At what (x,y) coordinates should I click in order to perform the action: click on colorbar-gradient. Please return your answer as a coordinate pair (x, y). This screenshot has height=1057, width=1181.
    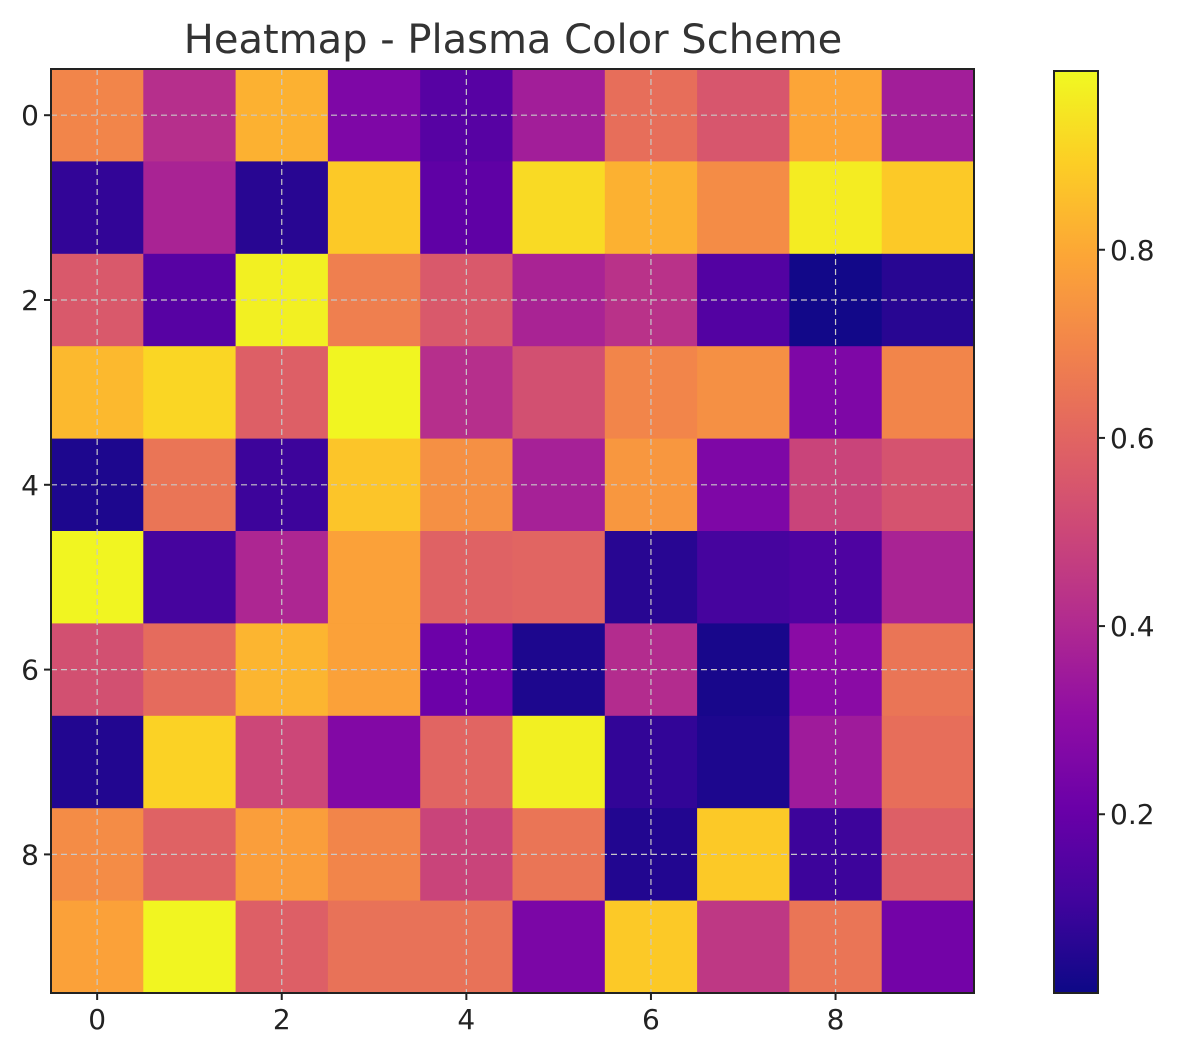
    Looking at the image, I should click on (1076, 532).